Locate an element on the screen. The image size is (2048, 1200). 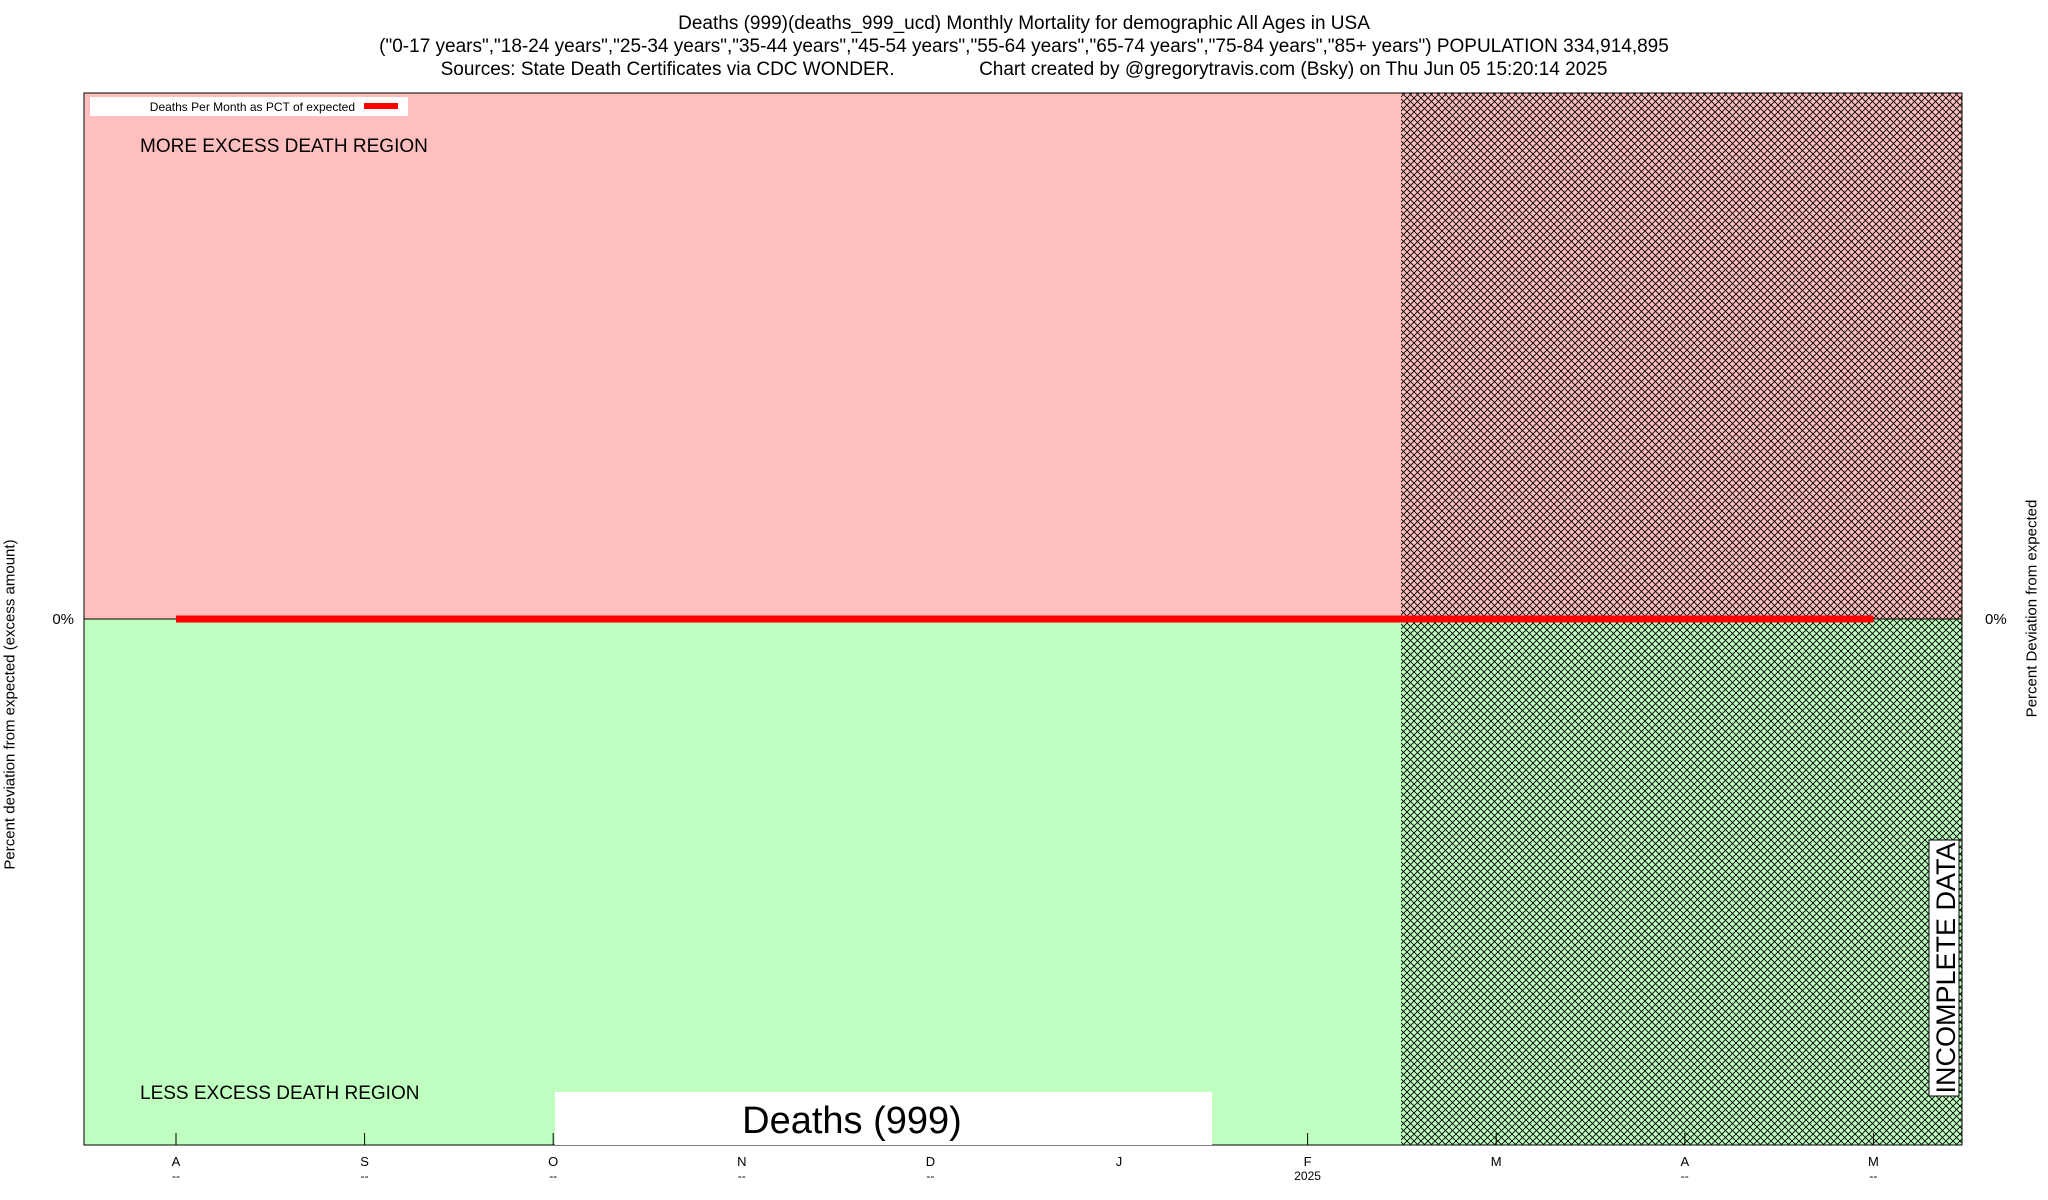
x-tick-label-6: F is located at coordinates (1308, 1161).